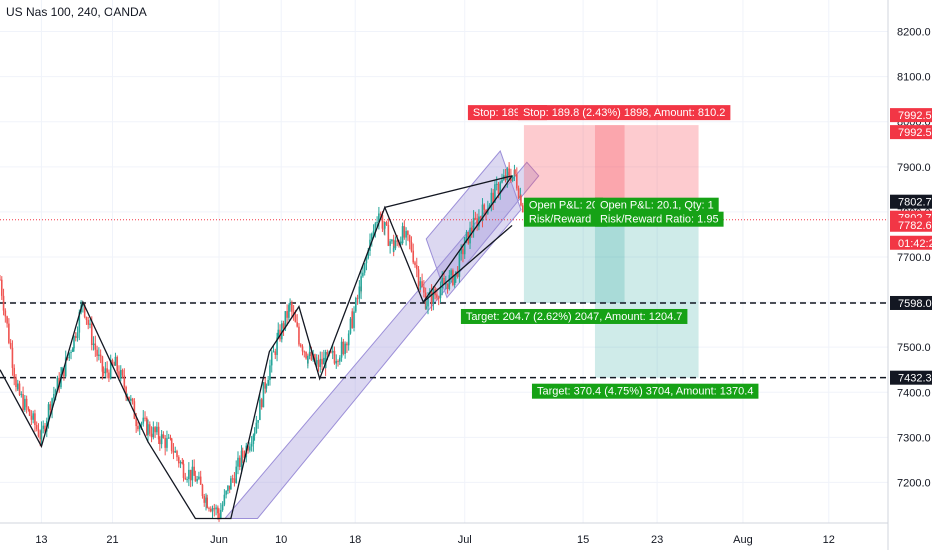  What do you see at coordinates (914, 438) in the screenshot?
I see `y-tick-label: 7300.0` at bounding box center [914, 438].